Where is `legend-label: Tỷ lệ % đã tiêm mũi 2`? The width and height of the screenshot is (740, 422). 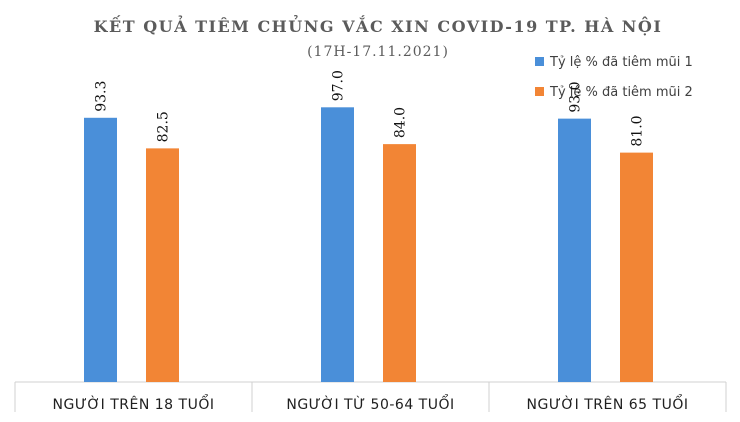 legend-label: Tỷ lệ % đã tiêm mũi 2 is located at coordinates (621, 92).